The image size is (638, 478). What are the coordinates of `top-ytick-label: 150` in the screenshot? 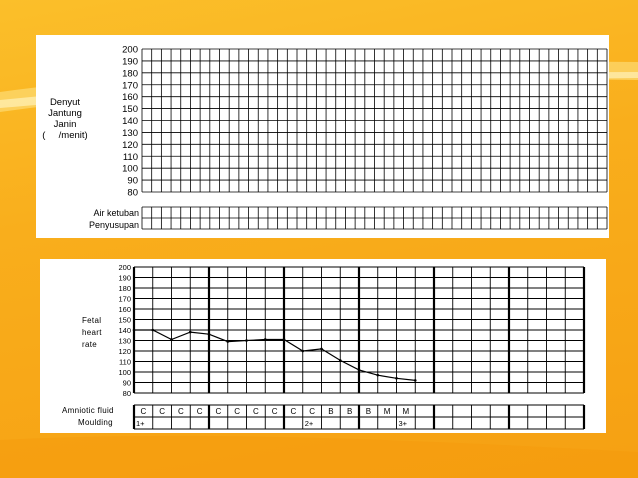 It's located at (130, 109).